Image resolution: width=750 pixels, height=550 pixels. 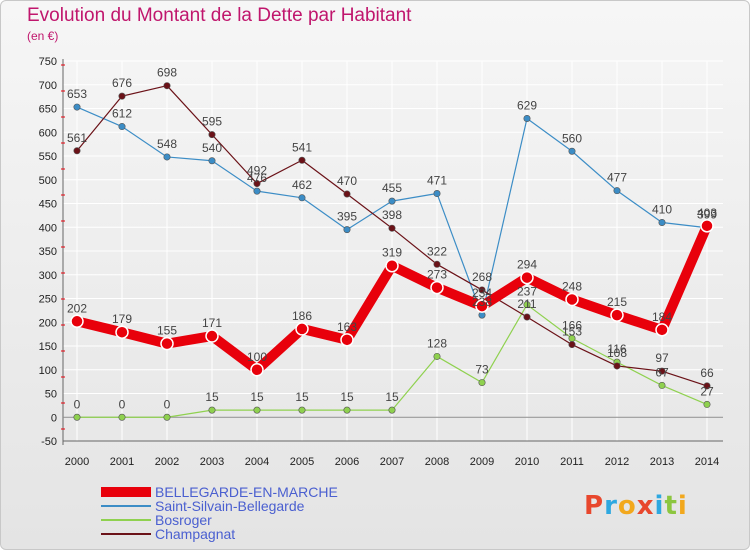 What do you see at coordinates (302, 316) in the screenshot?
I see `data-label: 186` at bounding box center [302, 316].